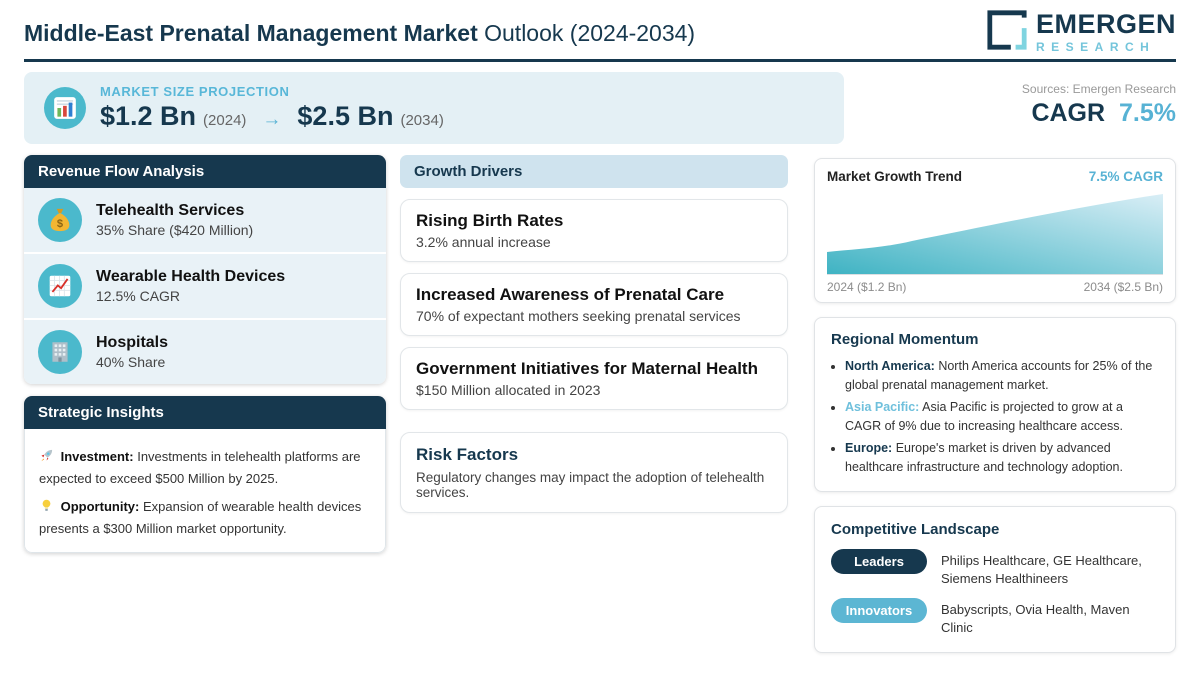 This screenshot has width=1200, height=700. What do you see at coordinates (570, 294) in the screenshot?
I see `driver-name: Increased Awareness of Prenatal Care` at bounding box center [570, 294].